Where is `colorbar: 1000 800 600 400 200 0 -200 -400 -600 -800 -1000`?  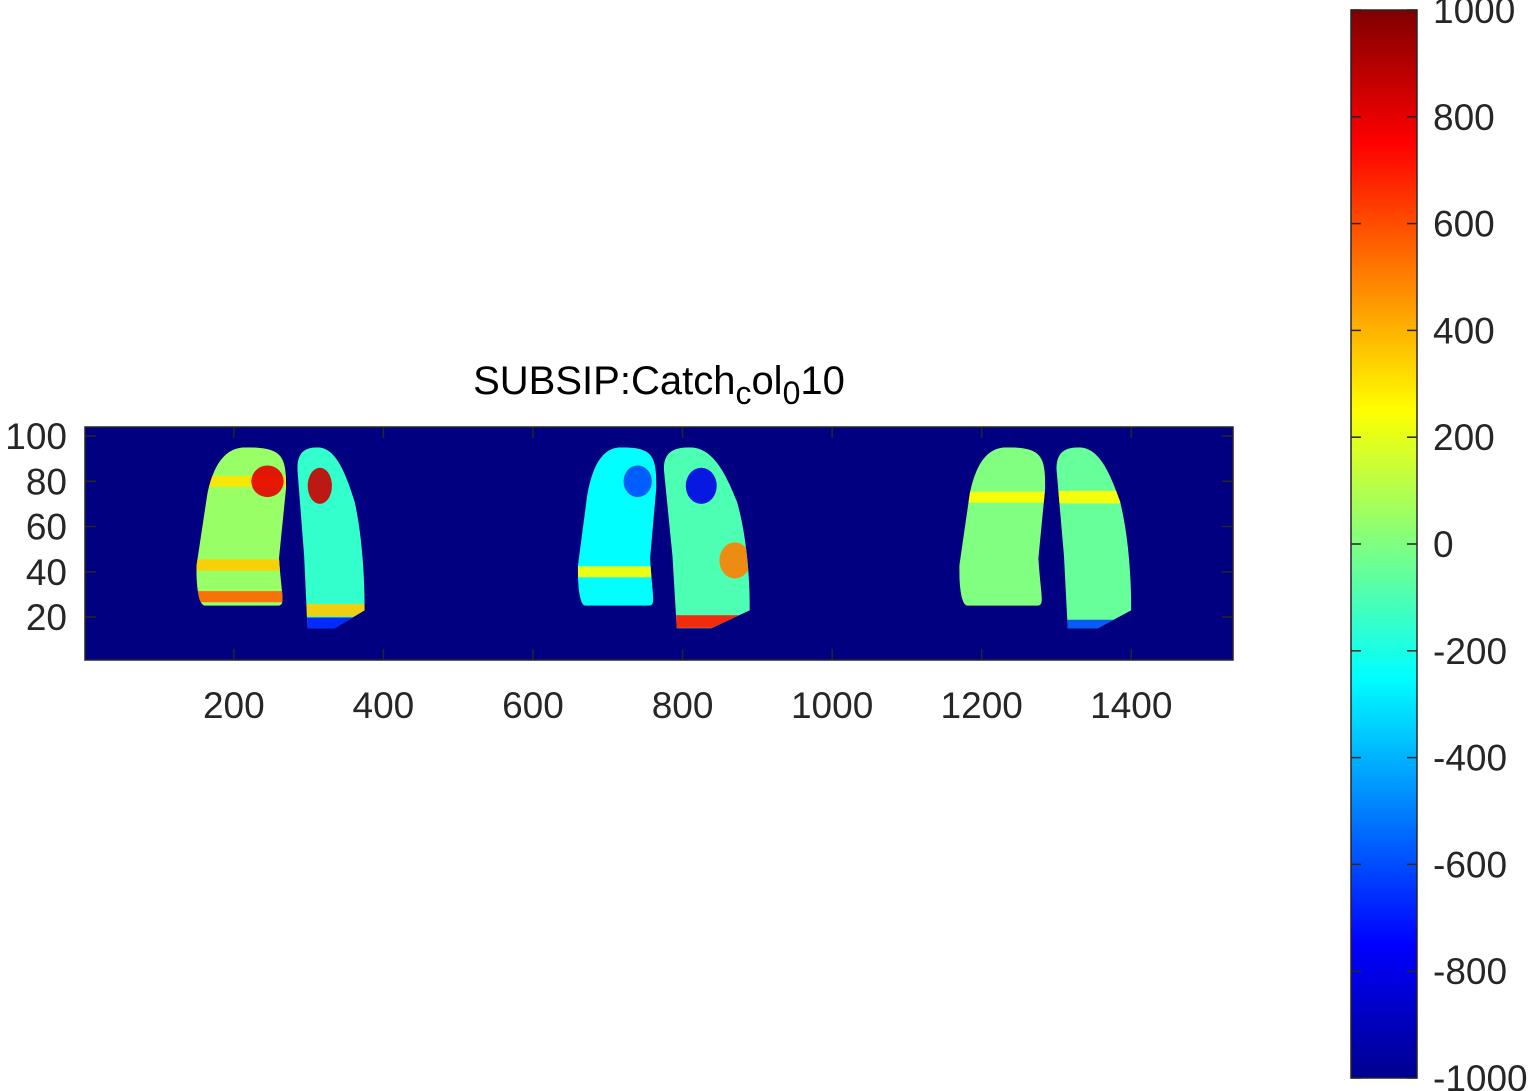 colorbar: 1000 800 600 400 200 0 -200 -400 -600 -800 -1000 is located at coordinates (1439, 545).